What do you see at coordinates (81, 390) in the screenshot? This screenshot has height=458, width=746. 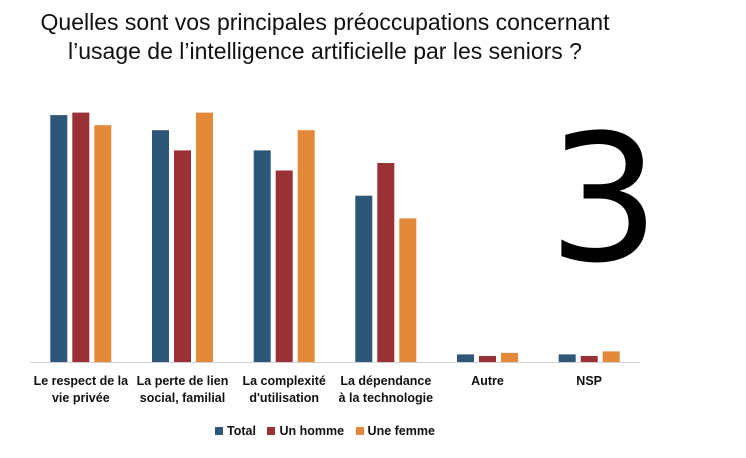 I see `category-label-1: Le respect de la vie privée` at bounding box center [81, 390].